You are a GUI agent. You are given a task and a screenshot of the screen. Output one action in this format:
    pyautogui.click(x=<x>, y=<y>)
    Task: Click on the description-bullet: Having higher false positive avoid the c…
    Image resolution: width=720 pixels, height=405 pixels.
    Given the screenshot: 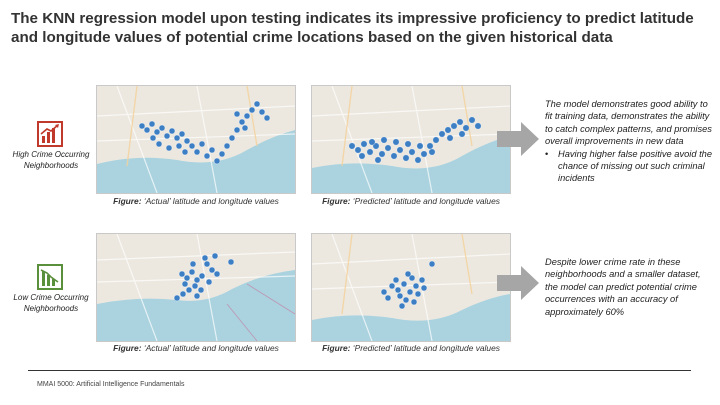 What is the action you would take?
    pyautogui.click(x=630, y=166)
    